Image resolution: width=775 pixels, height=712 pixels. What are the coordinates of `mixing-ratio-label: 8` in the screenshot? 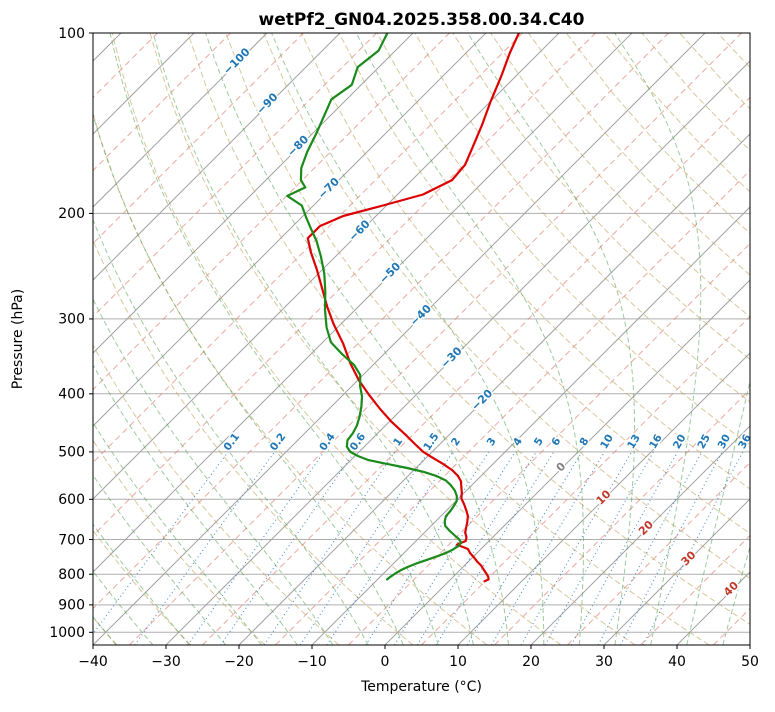 It's located at (585, 442).